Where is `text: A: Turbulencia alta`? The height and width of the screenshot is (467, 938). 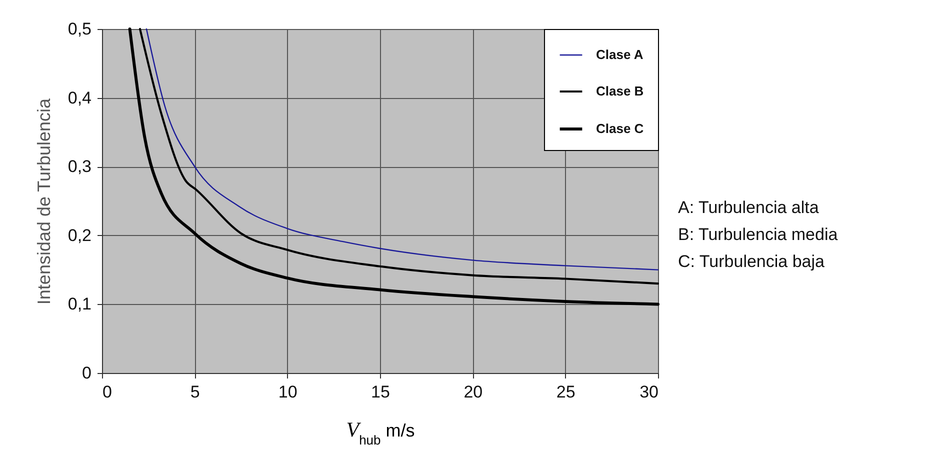 text: A: Turbulencia alta is located at coordinates (749, 207).